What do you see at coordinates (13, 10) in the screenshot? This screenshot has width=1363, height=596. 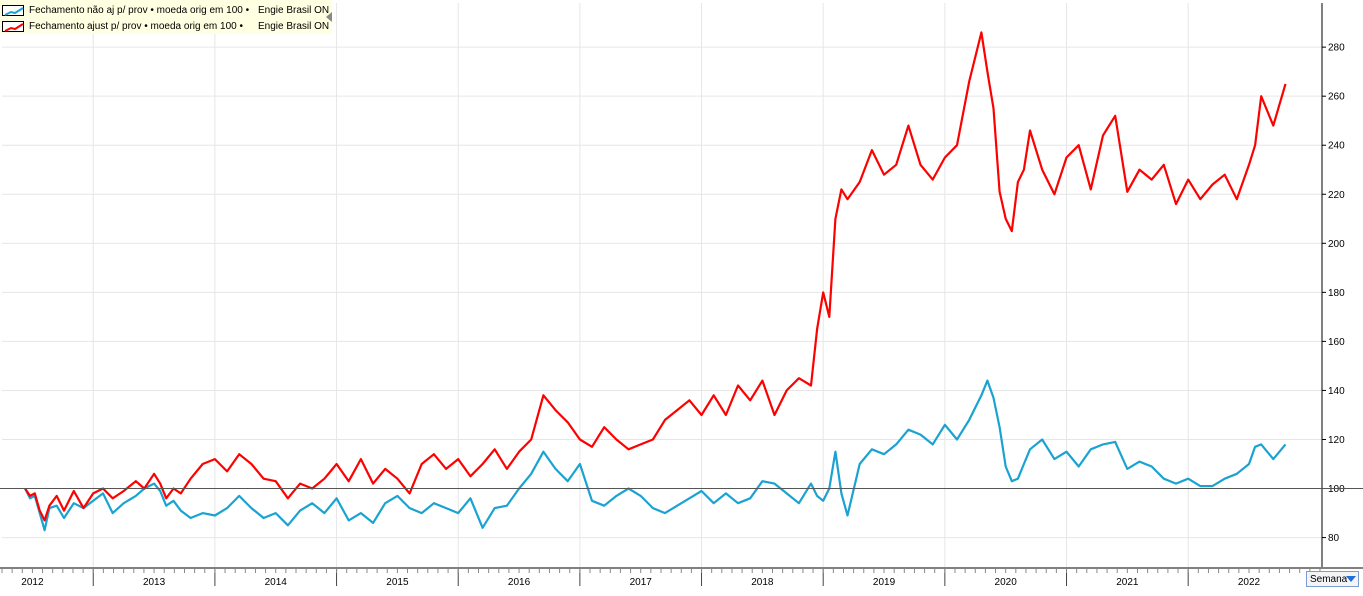 I see `blue-line-chart-icon` at bounding box center [13, 10].